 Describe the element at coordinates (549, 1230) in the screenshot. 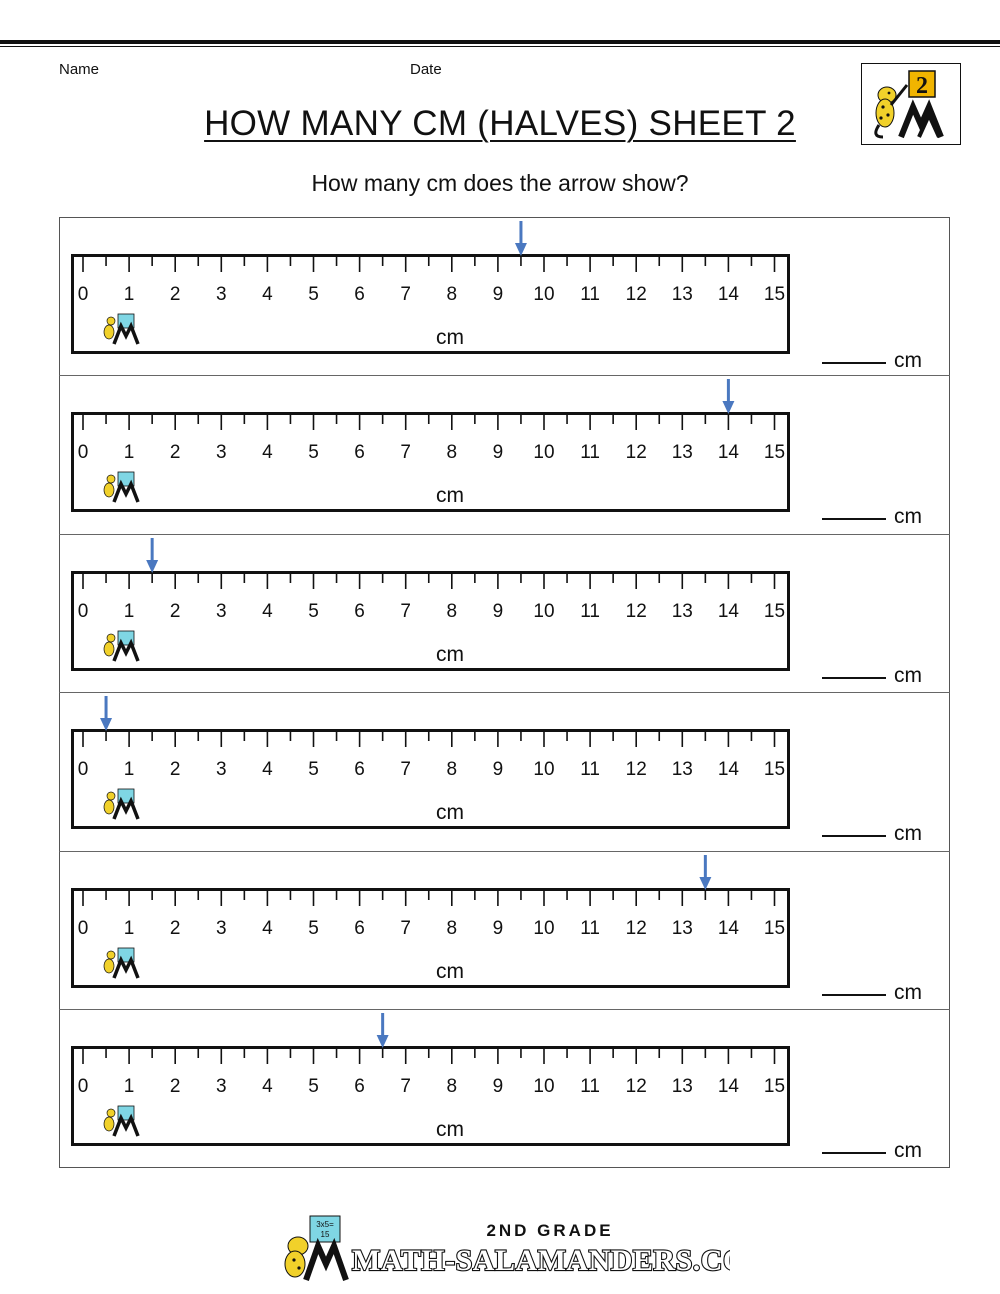

I see `footer-grade-label: 2ND GRADE` at that location.